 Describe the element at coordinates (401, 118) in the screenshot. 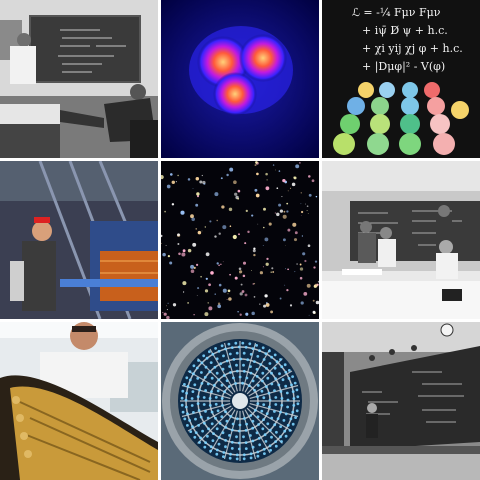

I see `cupcakes` at that location.